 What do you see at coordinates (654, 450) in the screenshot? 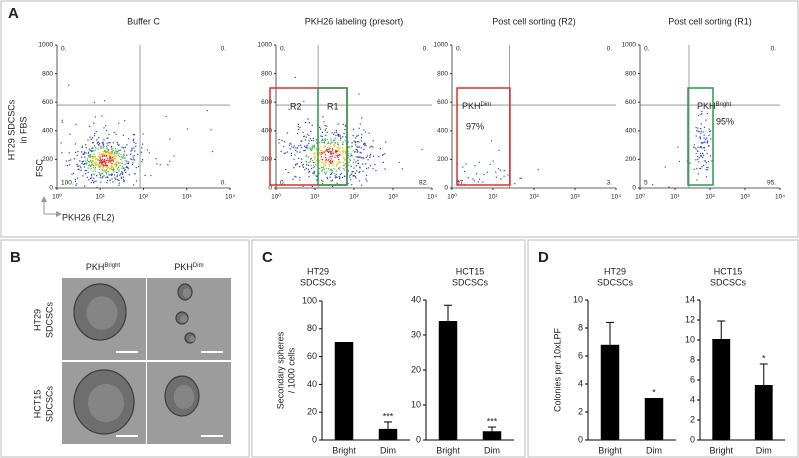
I see `x-tick-label: Dim` at bounding box center [654, 450].